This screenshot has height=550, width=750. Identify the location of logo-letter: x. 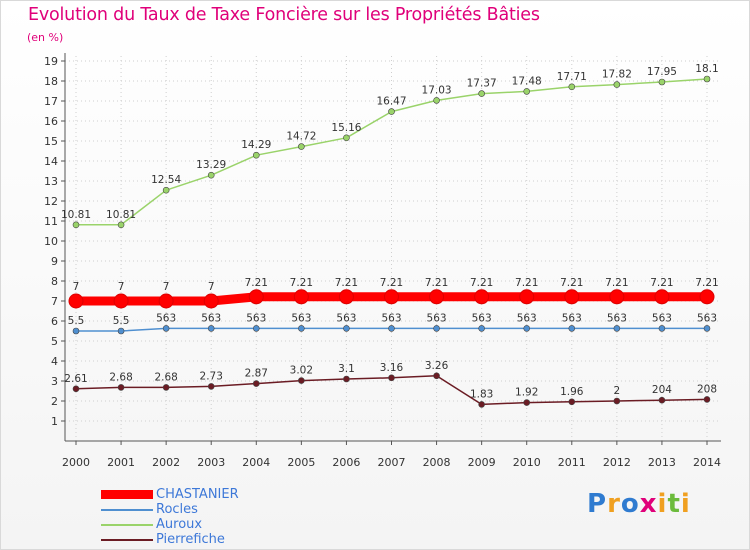
(648, 504).